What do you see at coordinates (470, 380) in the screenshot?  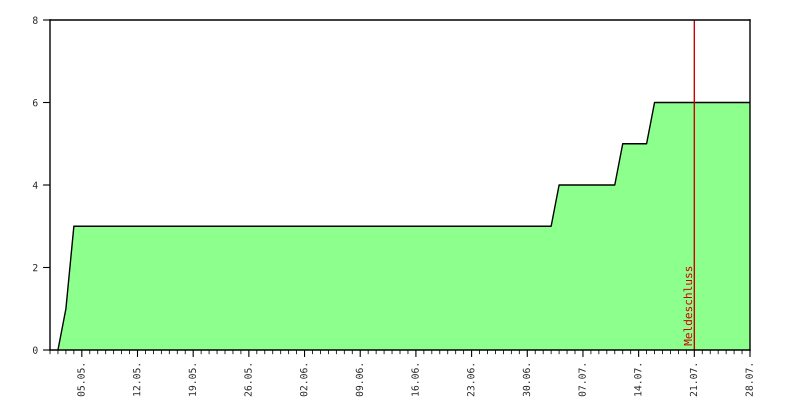 I see `x-tick-label: 23.06.` at bounding box center [470, 380].